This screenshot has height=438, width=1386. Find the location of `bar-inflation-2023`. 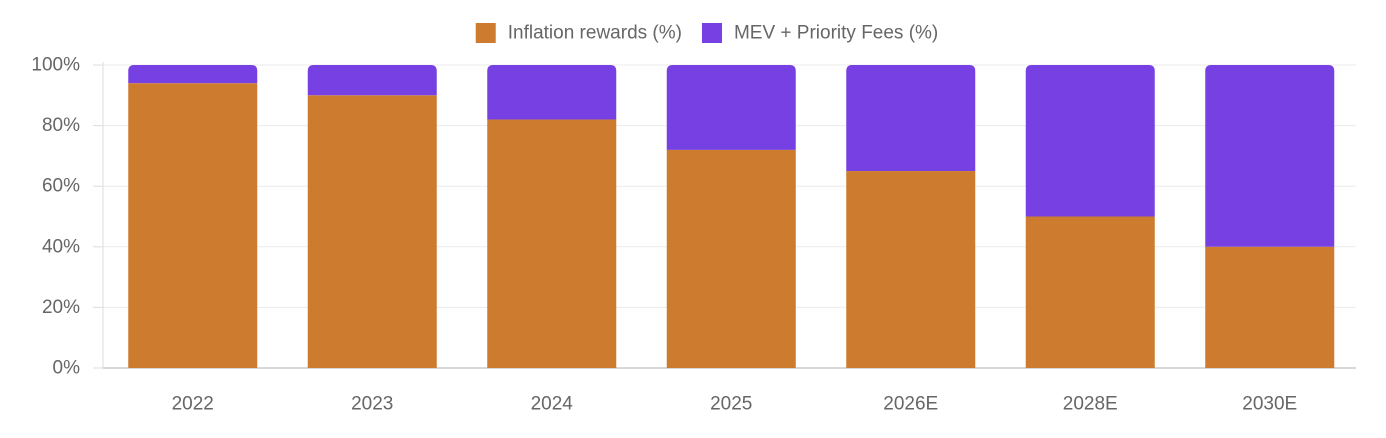

bar-inflation-2023 is located at coordinates (372, 232).